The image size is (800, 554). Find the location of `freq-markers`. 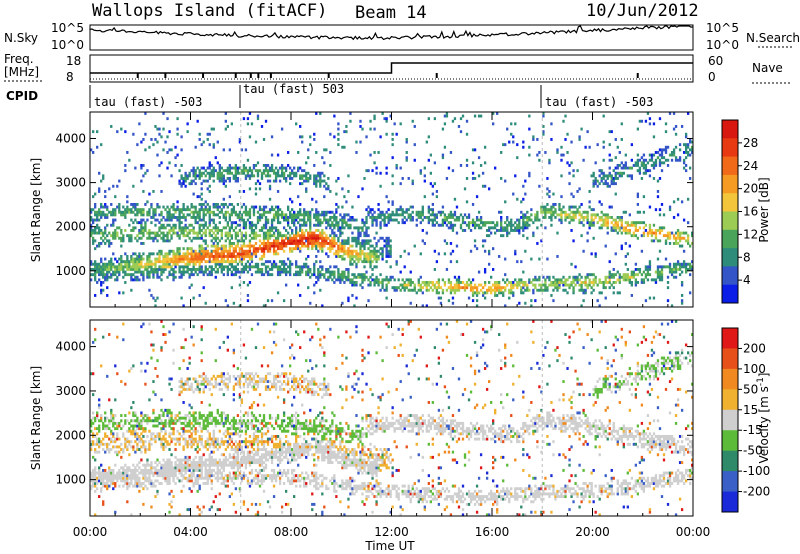

freq-markers is located at coordinates (387, 75).